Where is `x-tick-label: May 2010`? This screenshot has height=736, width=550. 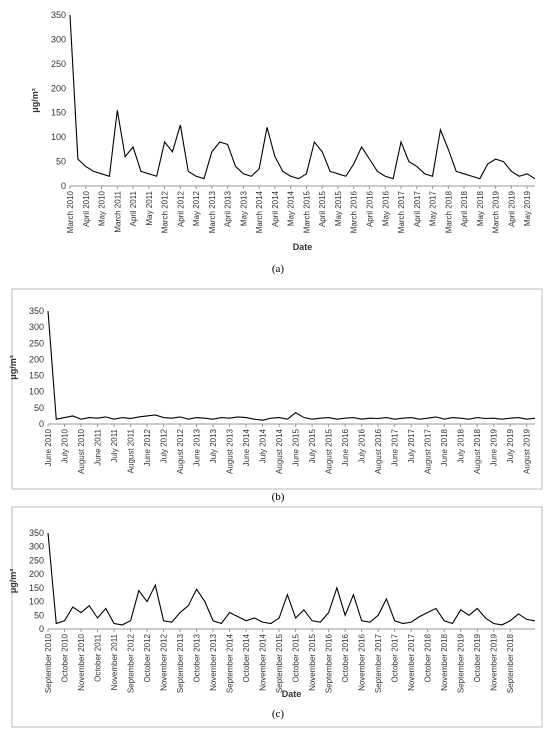
x-tick-label: May 2010 is located at coordinates (102, 208).